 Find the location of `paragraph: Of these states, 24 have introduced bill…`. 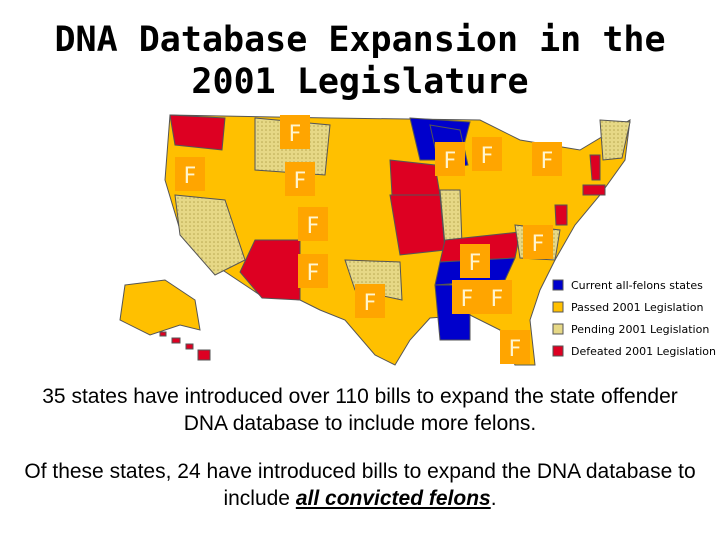

paragraph: Of these states, 24 have introduced bill… is located at coordinates (360, 485).